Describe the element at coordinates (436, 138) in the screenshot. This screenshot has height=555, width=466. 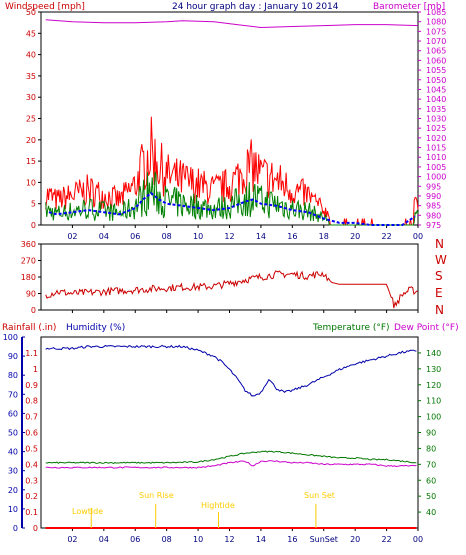
I see `barometer-tick-label: 1020` at that location.